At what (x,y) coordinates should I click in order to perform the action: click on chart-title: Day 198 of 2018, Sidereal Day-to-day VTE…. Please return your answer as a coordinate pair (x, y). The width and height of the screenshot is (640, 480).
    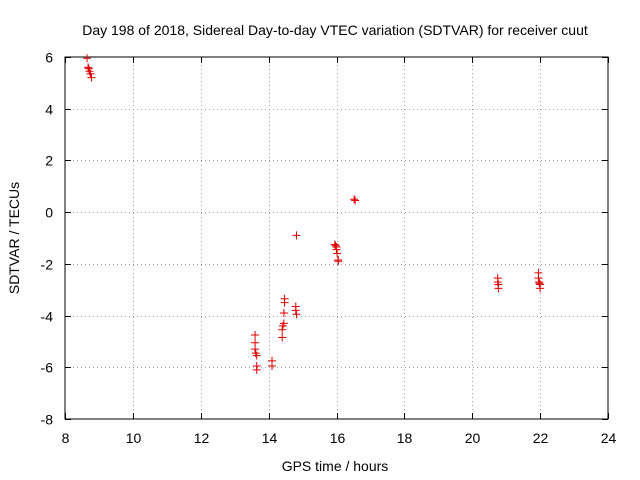
    Looking at the image, I should click on (335, 30).